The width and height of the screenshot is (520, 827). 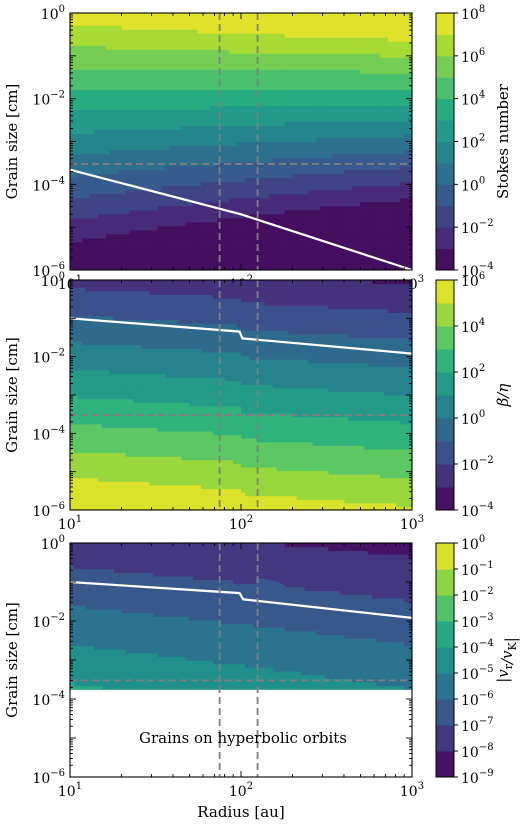 I want to click on x-axis-label: Radius [au], so click(x=240, y=812).